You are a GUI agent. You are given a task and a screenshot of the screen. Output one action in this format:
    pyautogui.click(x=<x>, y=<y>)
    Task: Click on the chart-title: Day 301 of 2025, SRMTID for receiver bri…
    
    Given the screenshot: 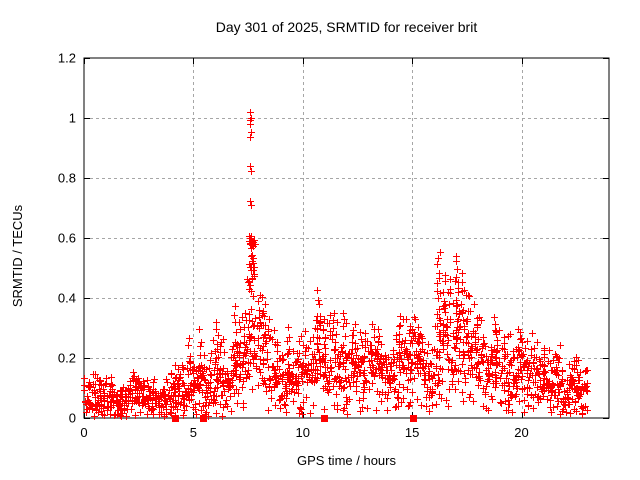 What is the action you would take?
    pyautogui.click(x=346, y=27)
    